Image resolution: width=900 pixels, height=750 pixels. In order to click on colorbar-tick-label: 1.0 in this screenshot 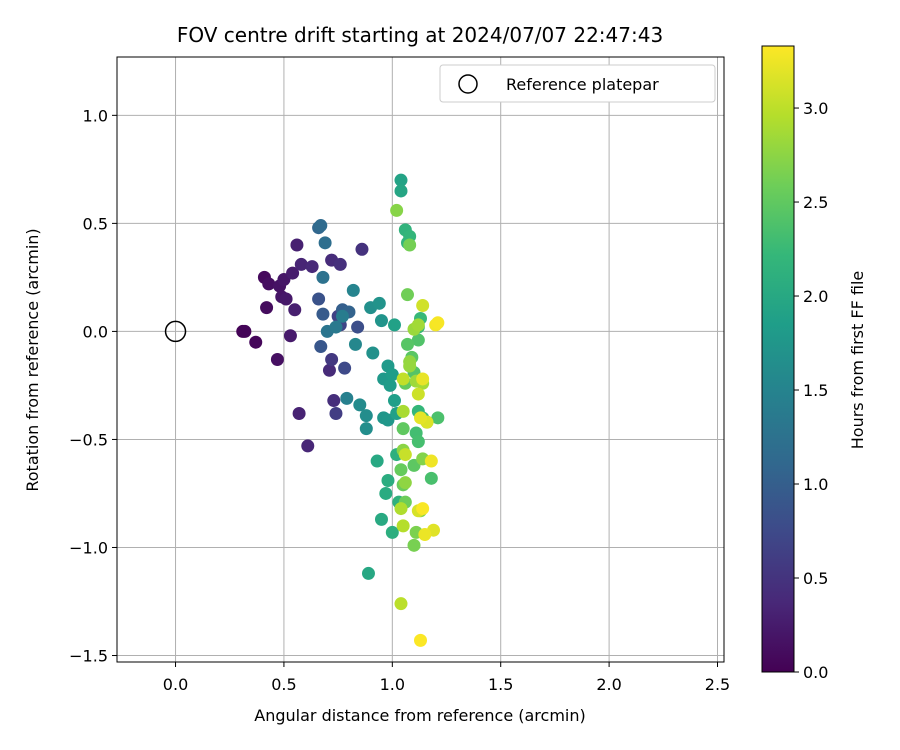, I will do `click(815, 484)`.